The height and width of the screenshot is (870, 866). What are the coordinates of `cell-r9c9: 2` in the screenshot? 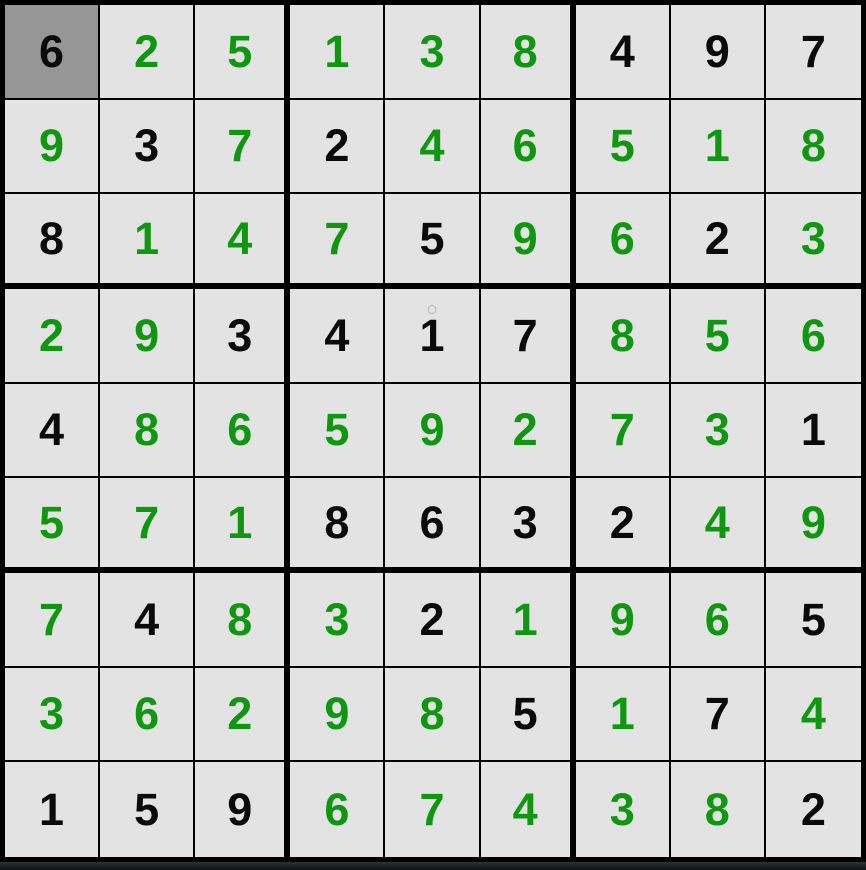 It's located at (813, 809).